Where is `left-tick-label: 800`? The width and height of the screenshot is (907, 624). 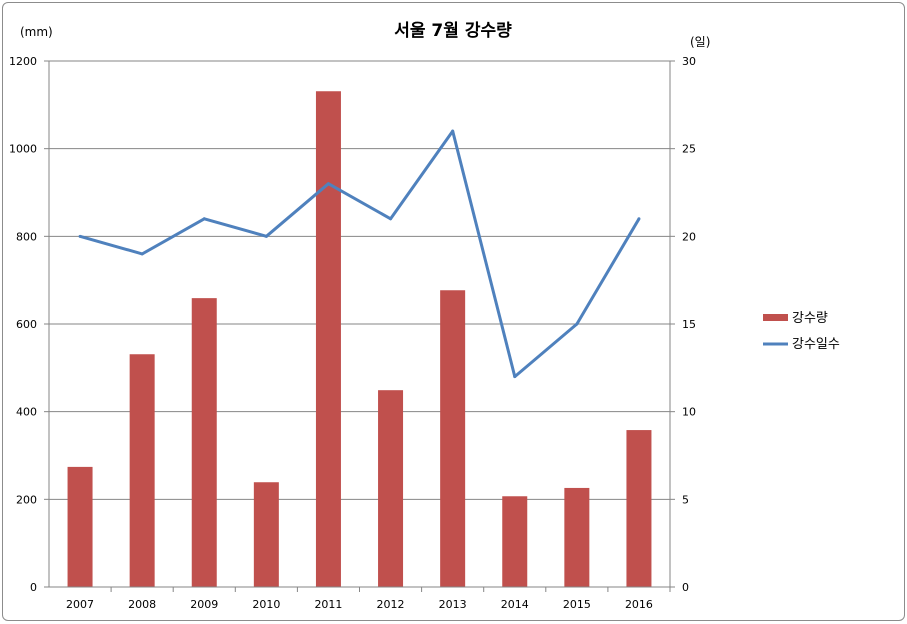 left-tick-label: 800 is located at coordinates (26, 236).